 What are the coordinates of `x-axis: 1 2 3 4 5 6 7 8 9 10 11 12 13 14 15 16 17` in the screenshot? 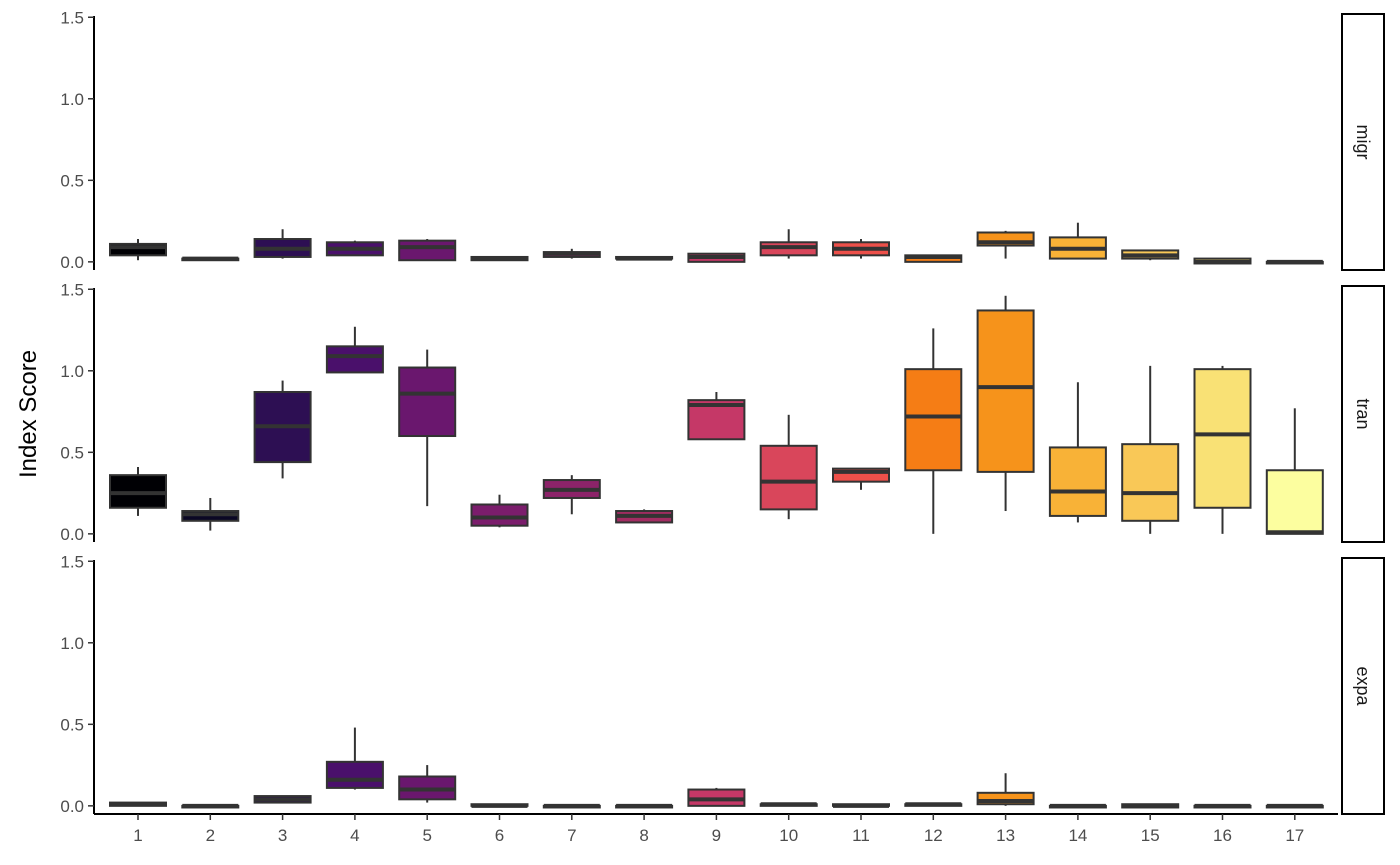 It's located at (716, 829).